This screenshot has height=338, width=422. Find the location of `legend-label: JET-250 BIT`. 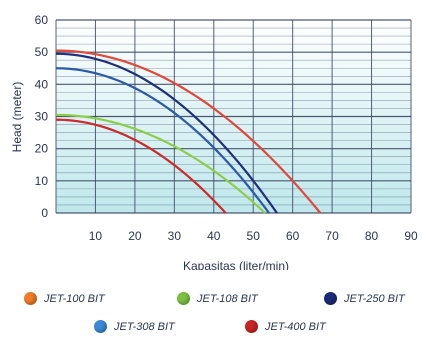

legend-label: JET-250 BIT is located at coordinates (374, 298).